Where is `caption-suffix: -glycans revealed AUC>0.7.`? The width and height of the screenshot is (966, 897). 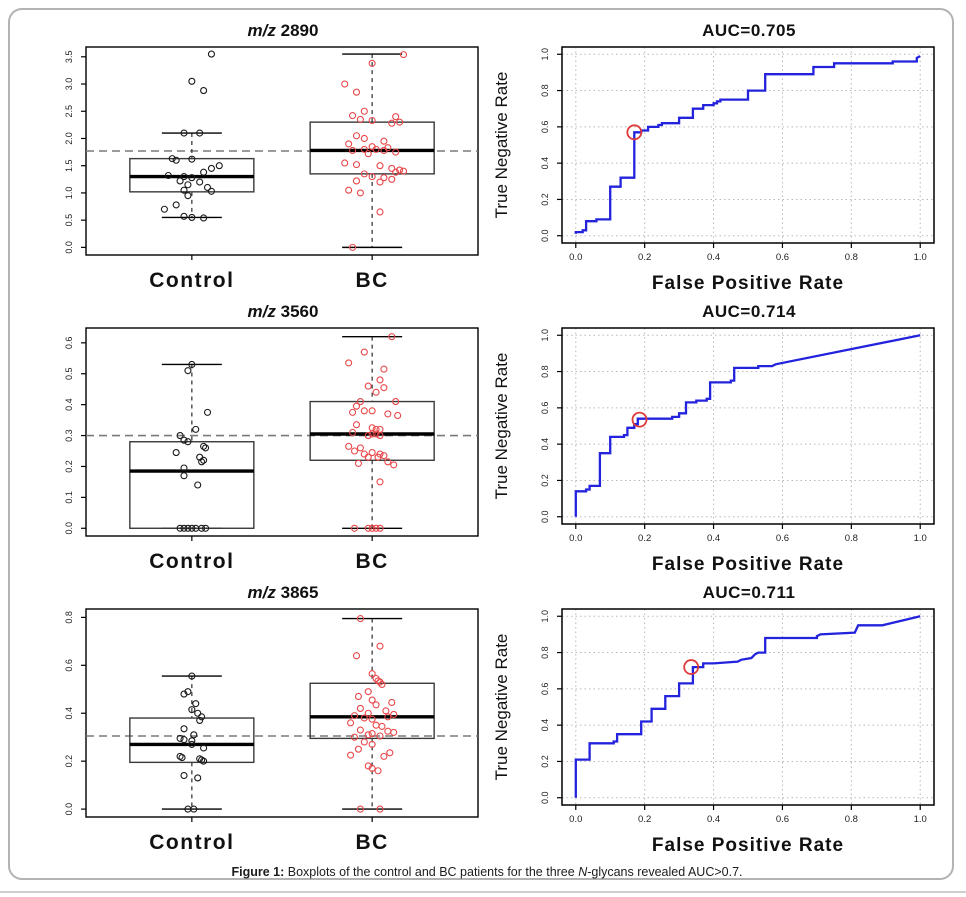 caption-suffix: -glycans revealed AUC>0.7. is located at coordinates (665, 872).